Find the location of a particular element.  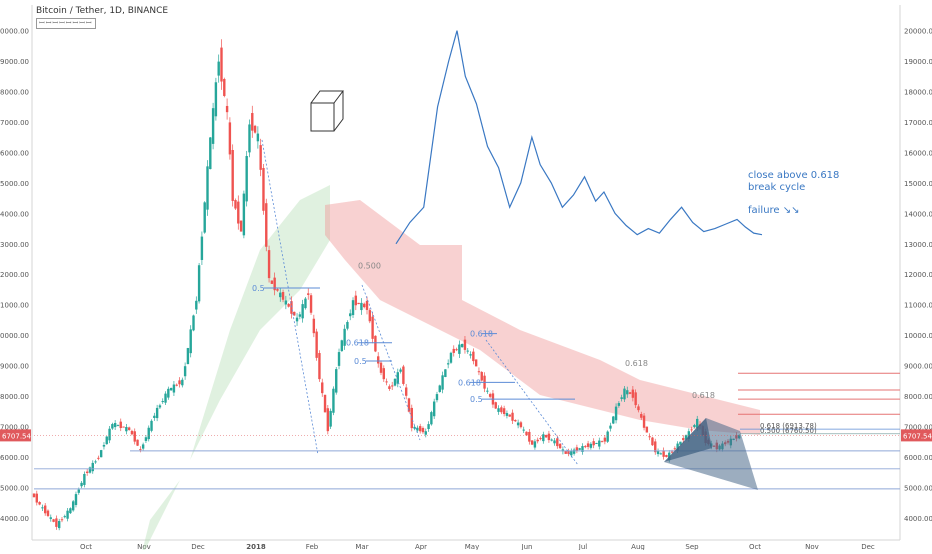

annotation-text: break cycle is located at coordinates (776, 187).